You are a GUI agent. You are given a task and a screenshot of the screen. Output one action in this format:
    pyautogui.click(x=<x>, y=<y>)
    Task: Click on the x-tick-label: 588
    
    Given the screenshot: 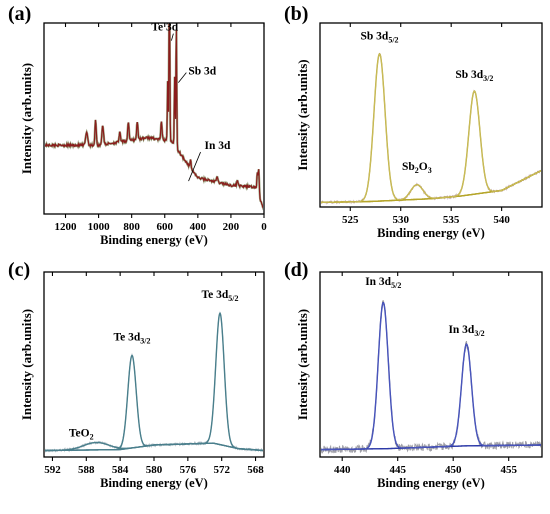 What is the action you would take?
    pyautogui.click(x=86, y=470)
    